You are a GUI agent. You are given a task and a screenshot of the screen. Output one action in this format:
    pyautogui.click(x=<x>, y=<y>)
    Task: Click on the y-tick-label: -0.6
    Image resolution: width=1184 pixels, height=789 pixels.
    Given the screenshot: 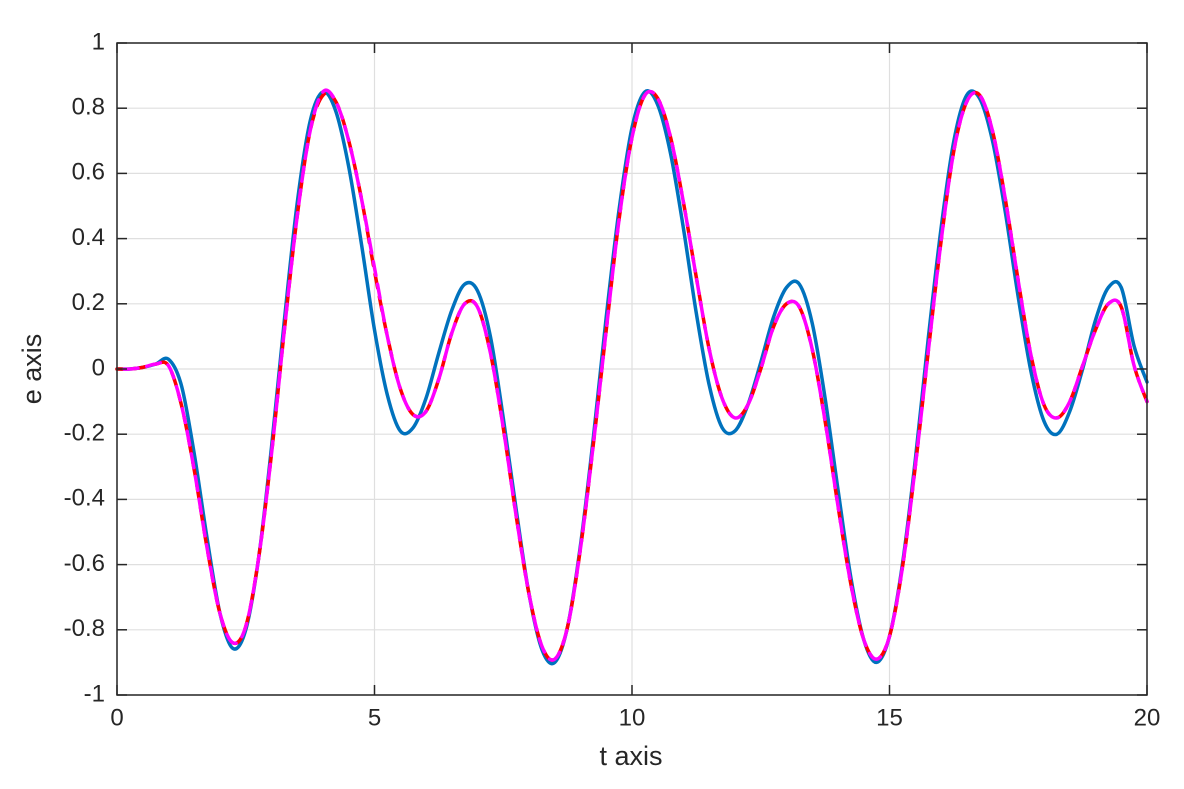 What is the action you would take?
    pyautogui.click(x=84, y=563)
    